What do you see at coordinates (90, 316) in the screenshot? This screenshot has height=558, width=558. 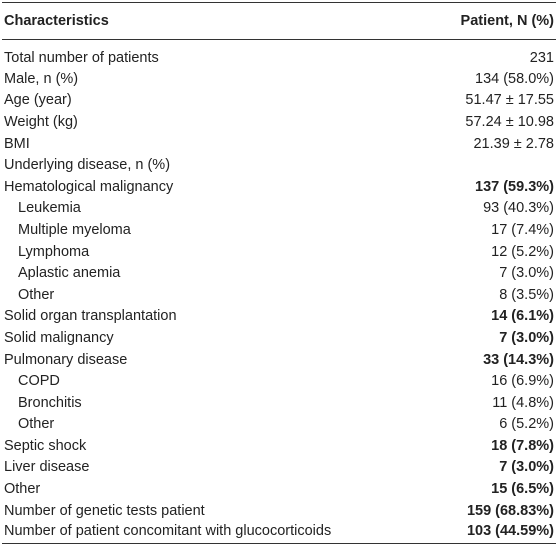 I see `row-label: Solid organ transplantation` at bounding box center [90, 316].